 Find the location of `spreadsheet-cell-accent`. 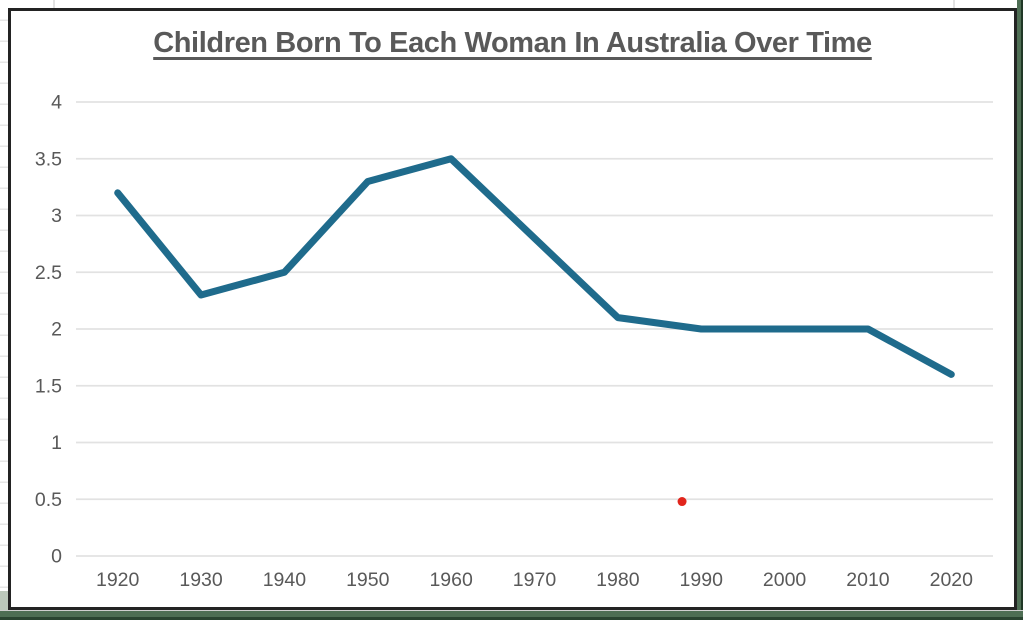

spreadsheet-cell-accent is located at coordinates (4, 600).